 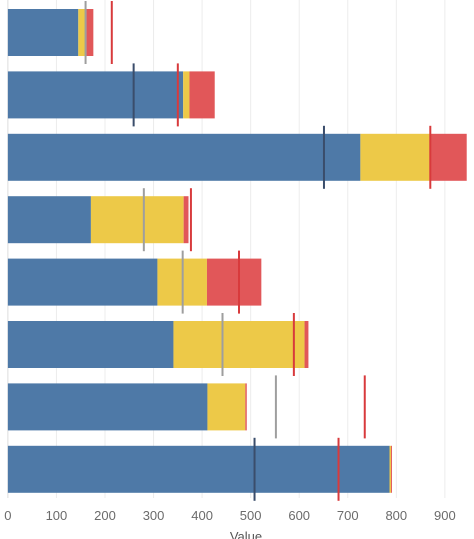 I want to click on bar-row-7-yellow, so click(x=226, y=407).